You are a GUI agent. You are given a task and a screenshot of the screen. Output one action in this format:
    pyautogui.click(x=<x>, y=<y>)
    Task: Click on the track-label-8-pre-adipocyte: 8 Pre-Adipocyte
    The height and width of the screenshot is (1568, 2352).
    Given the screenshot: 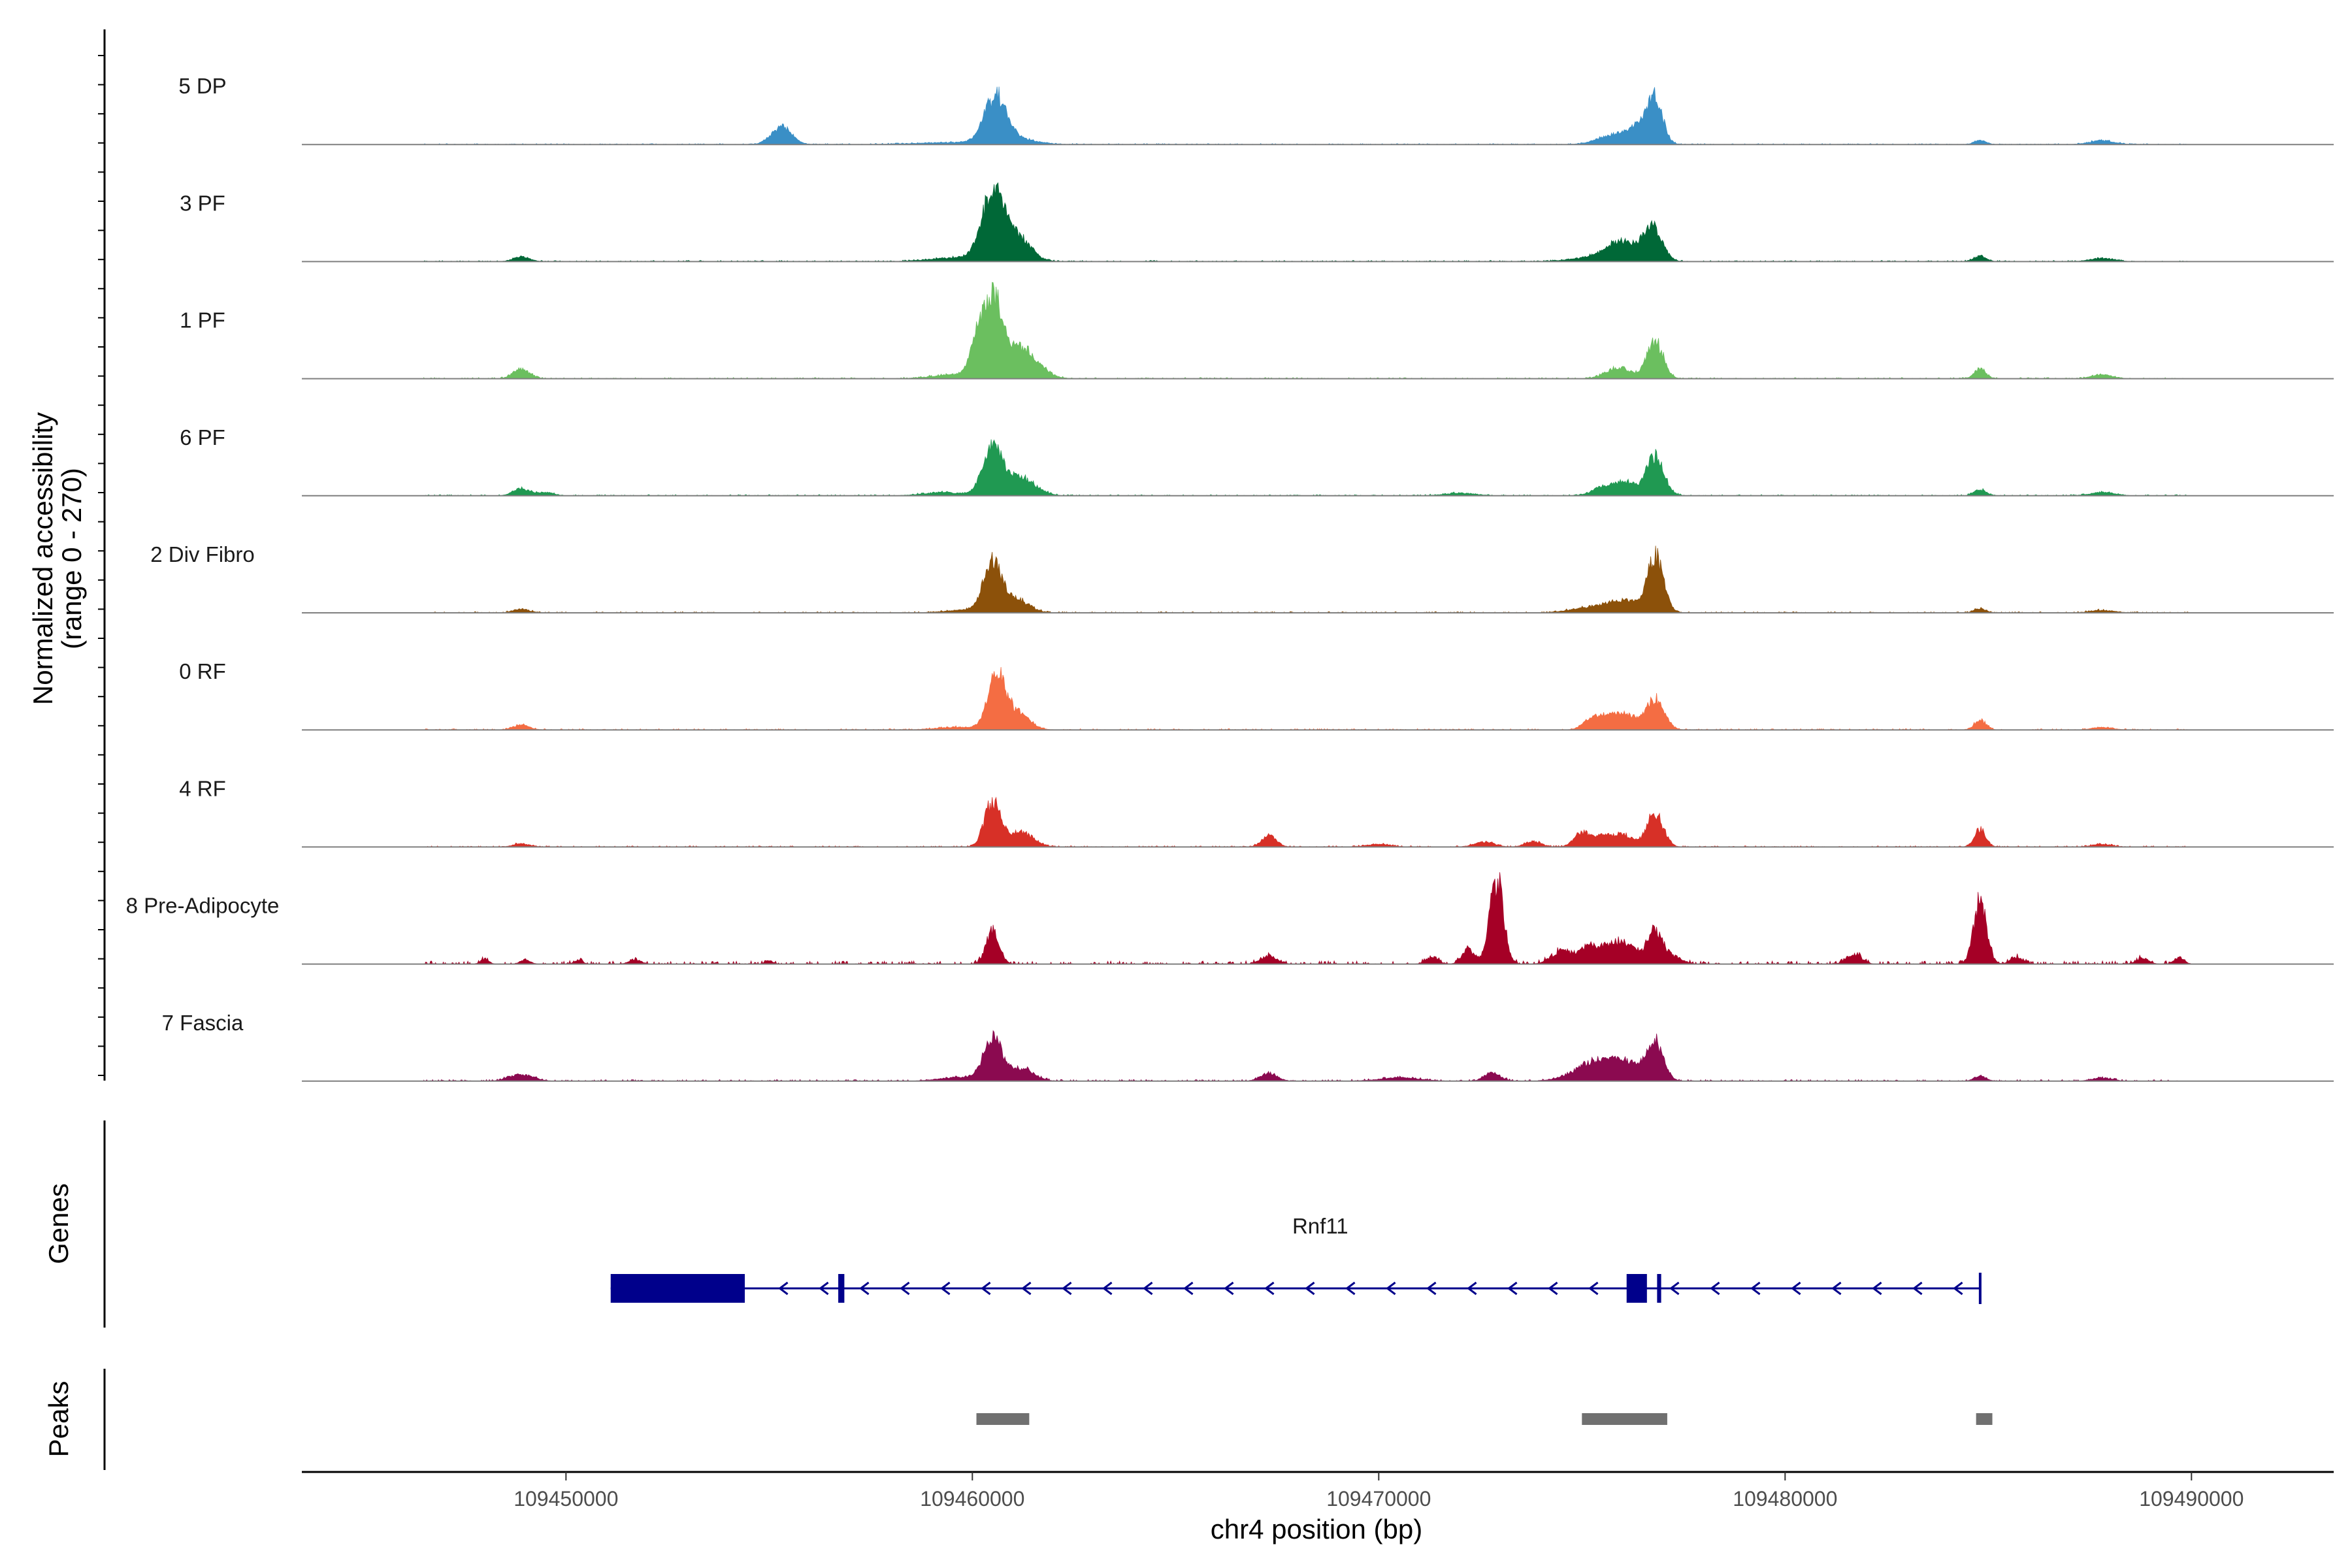 What is the action you would take?
    pyautogui.click(x=203, y=906)
    